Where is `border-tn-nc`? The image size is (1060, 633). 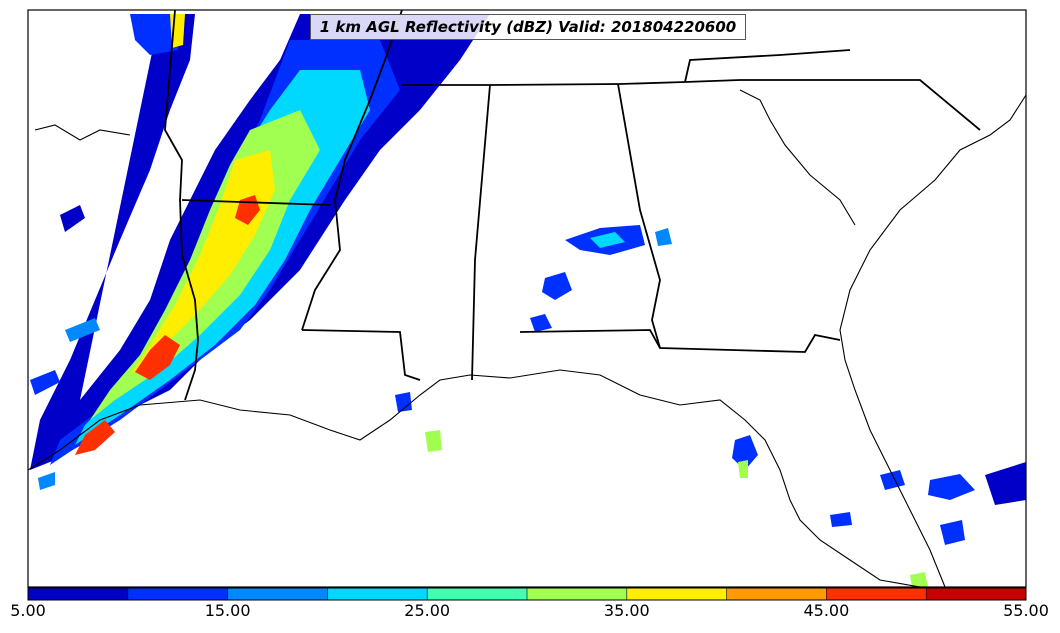
border-tn-nc is located at coordinates (800, 105).